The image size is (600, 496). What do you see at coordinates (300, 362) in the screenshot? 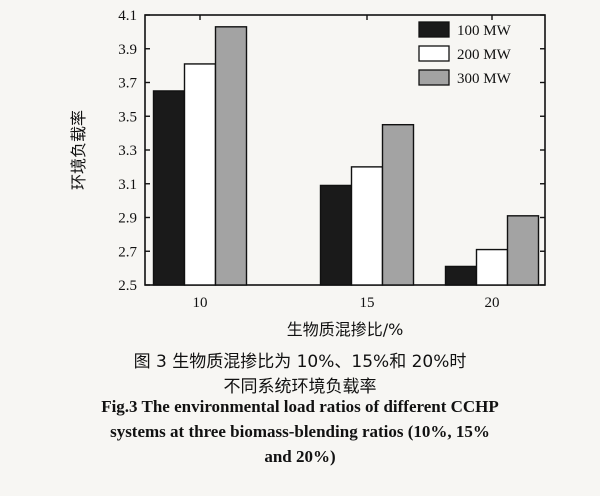
I see `caption-cn-line1: 图 3 生物质混掺比为 10%、15%和 20%时` at bounding box center [300, 362].